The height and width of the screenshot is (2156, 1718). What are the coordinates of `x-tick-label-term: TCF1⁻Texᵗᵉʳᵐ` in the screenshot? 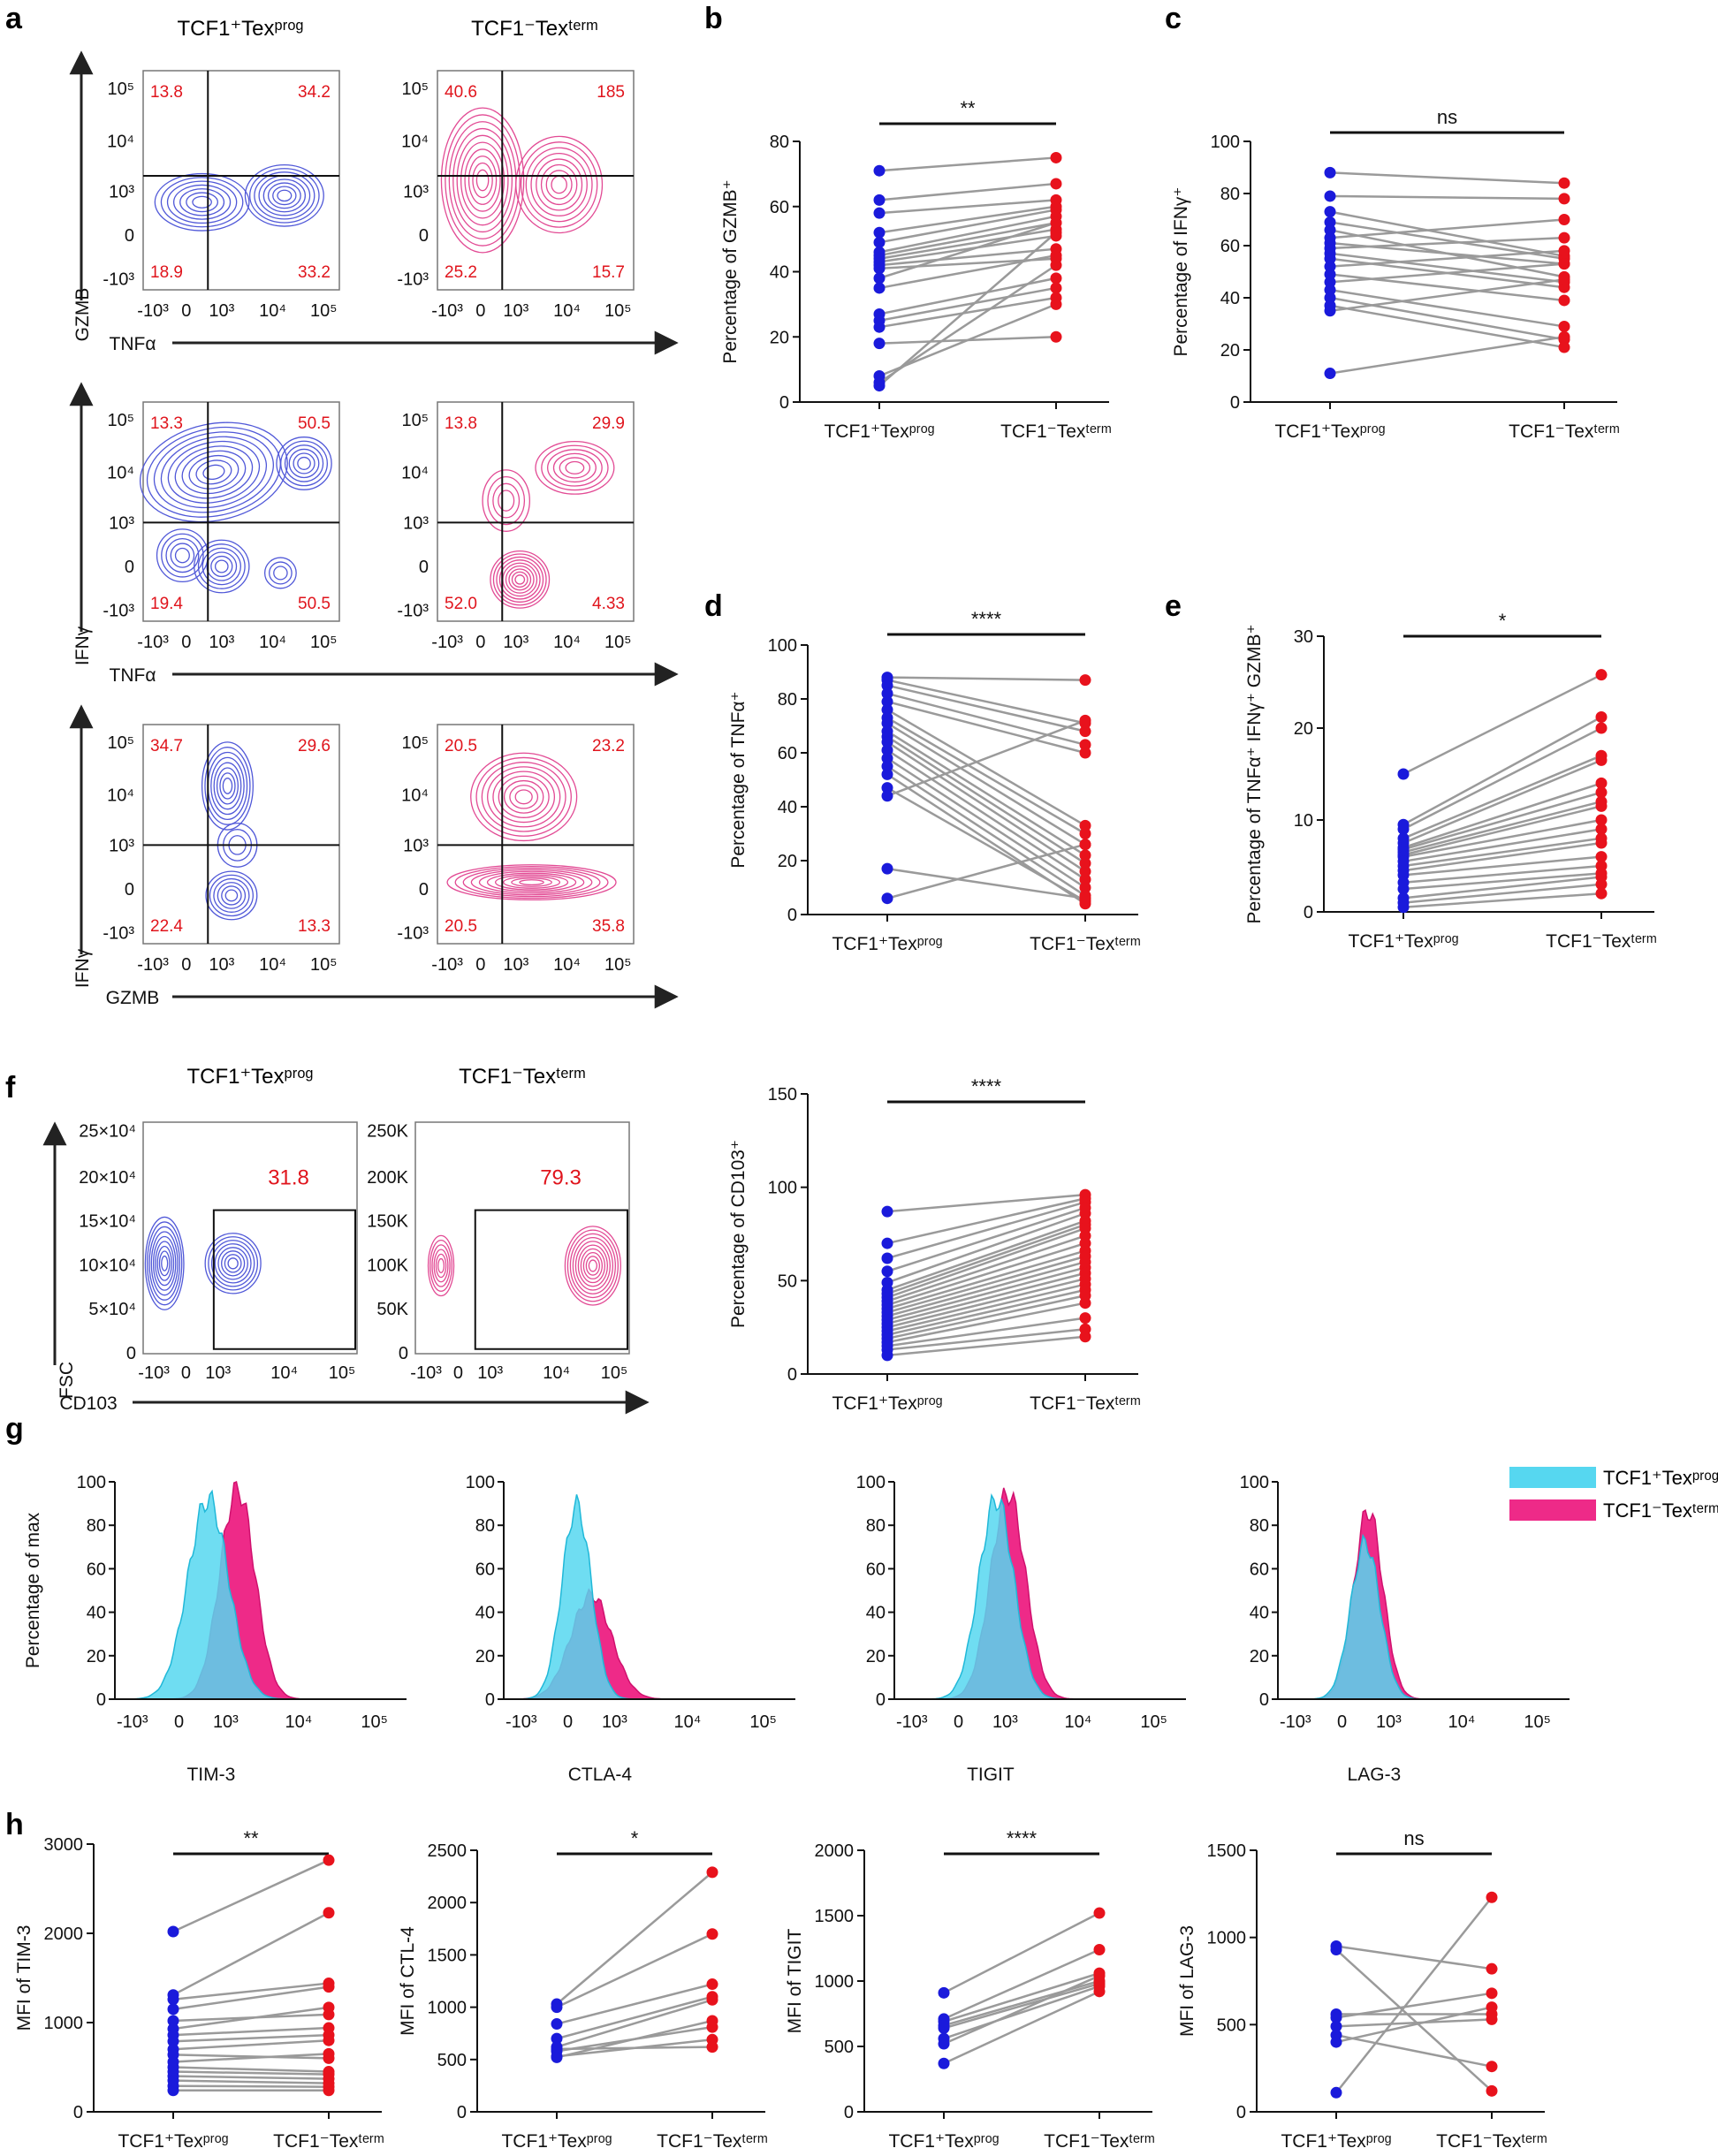 It's located at (328, 2141).